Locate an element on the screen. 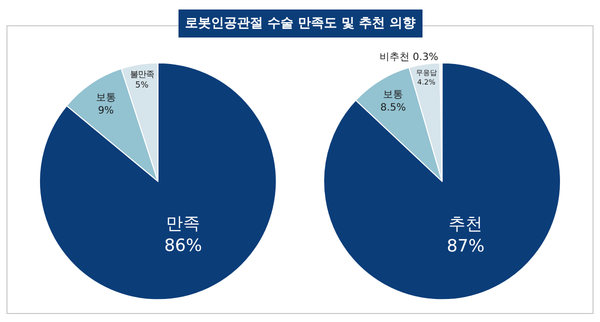  chart-title: 로봇인공관절 수술 만족도 및 추천 의향 is located at coordinates (300, 23).